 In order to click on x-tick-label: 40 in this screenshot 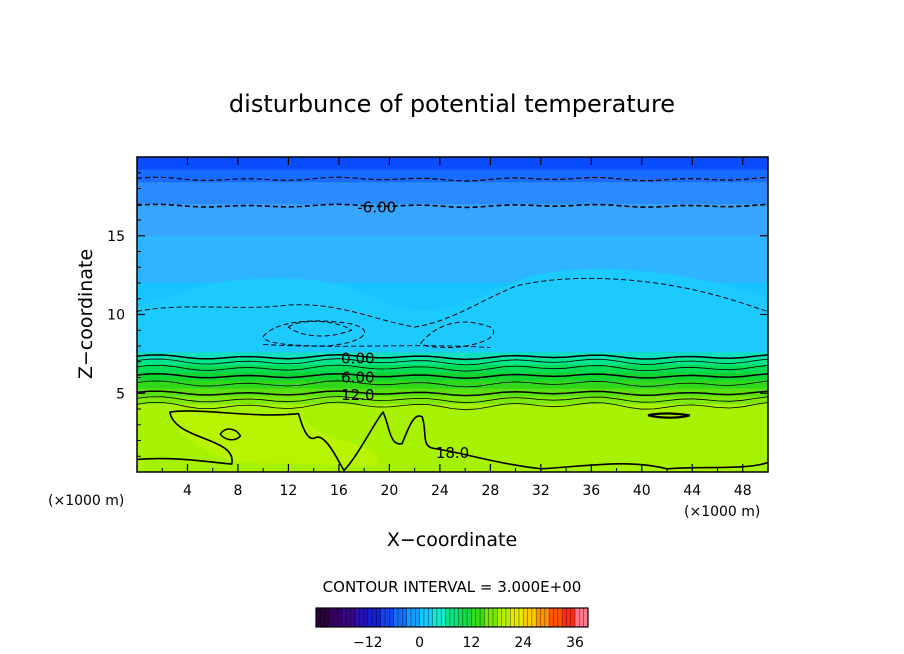, I will do `click(642, 491)`.